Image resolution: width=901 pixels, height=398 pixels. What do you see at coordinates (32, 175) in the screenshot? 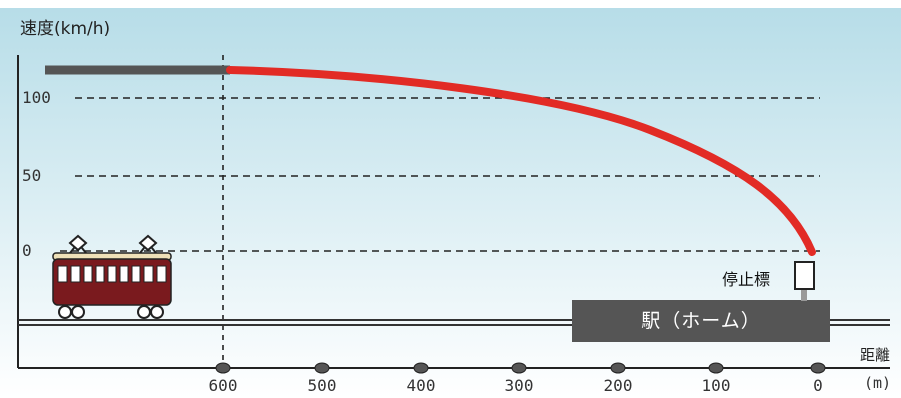
I see `y-tick-50: 50` at bounding box center [32, 175].